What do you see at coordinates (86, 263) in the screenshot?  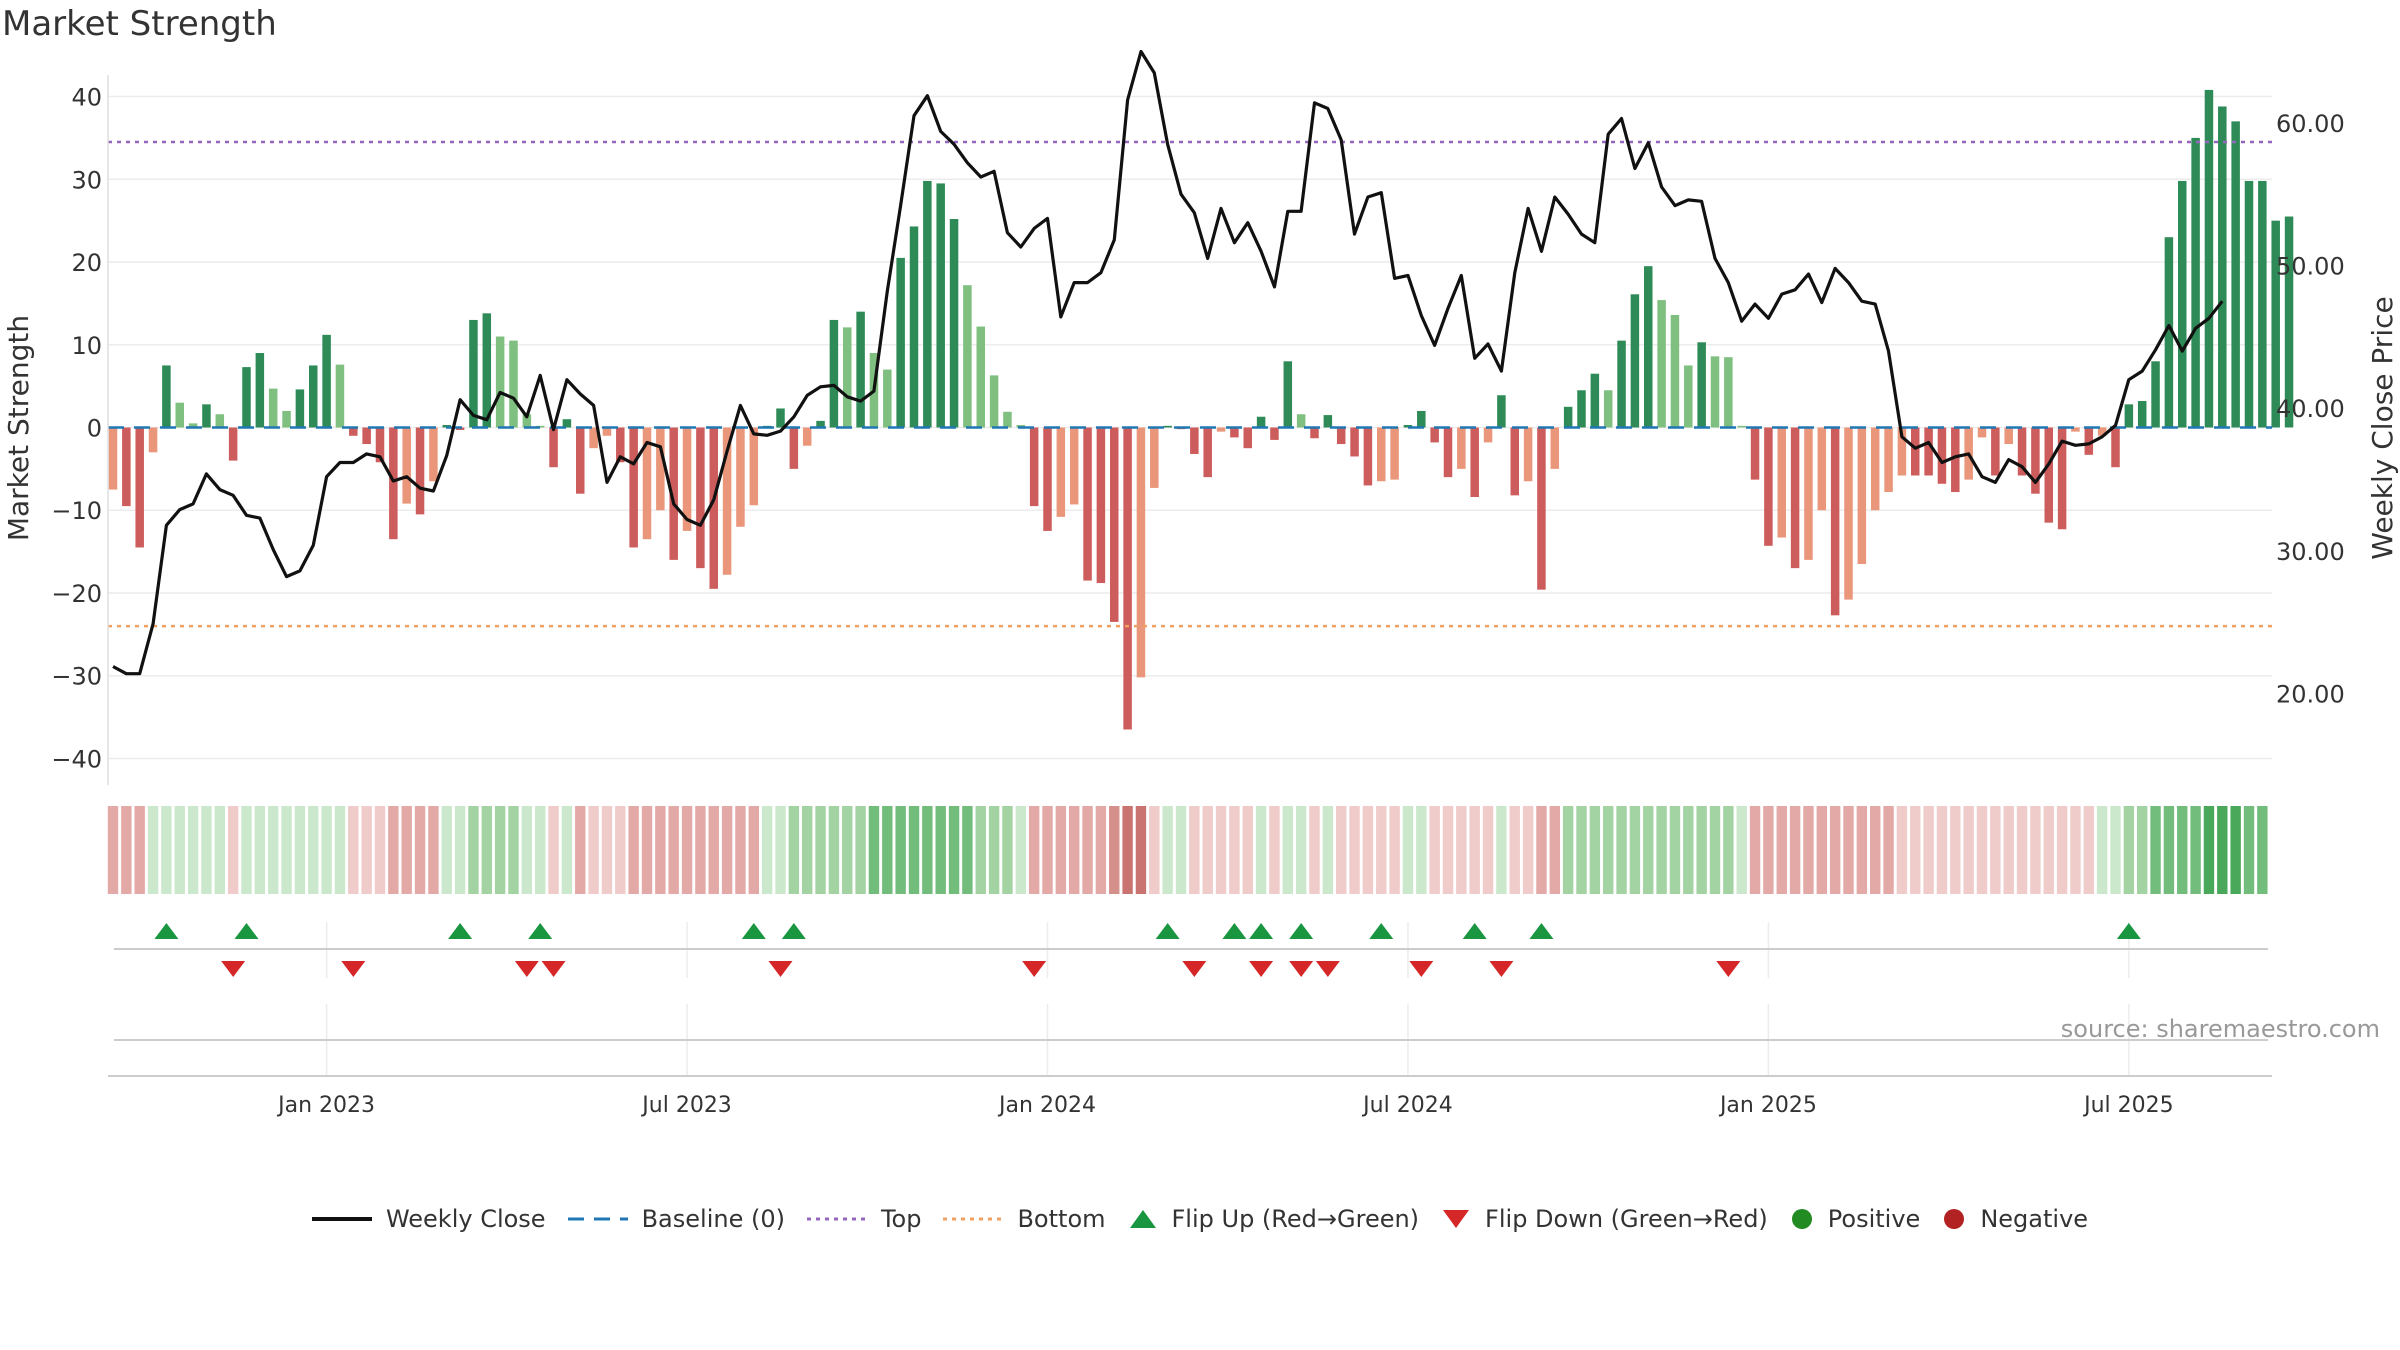 I see `y-left-tick-label: 20` at bounding box center [86, 263].